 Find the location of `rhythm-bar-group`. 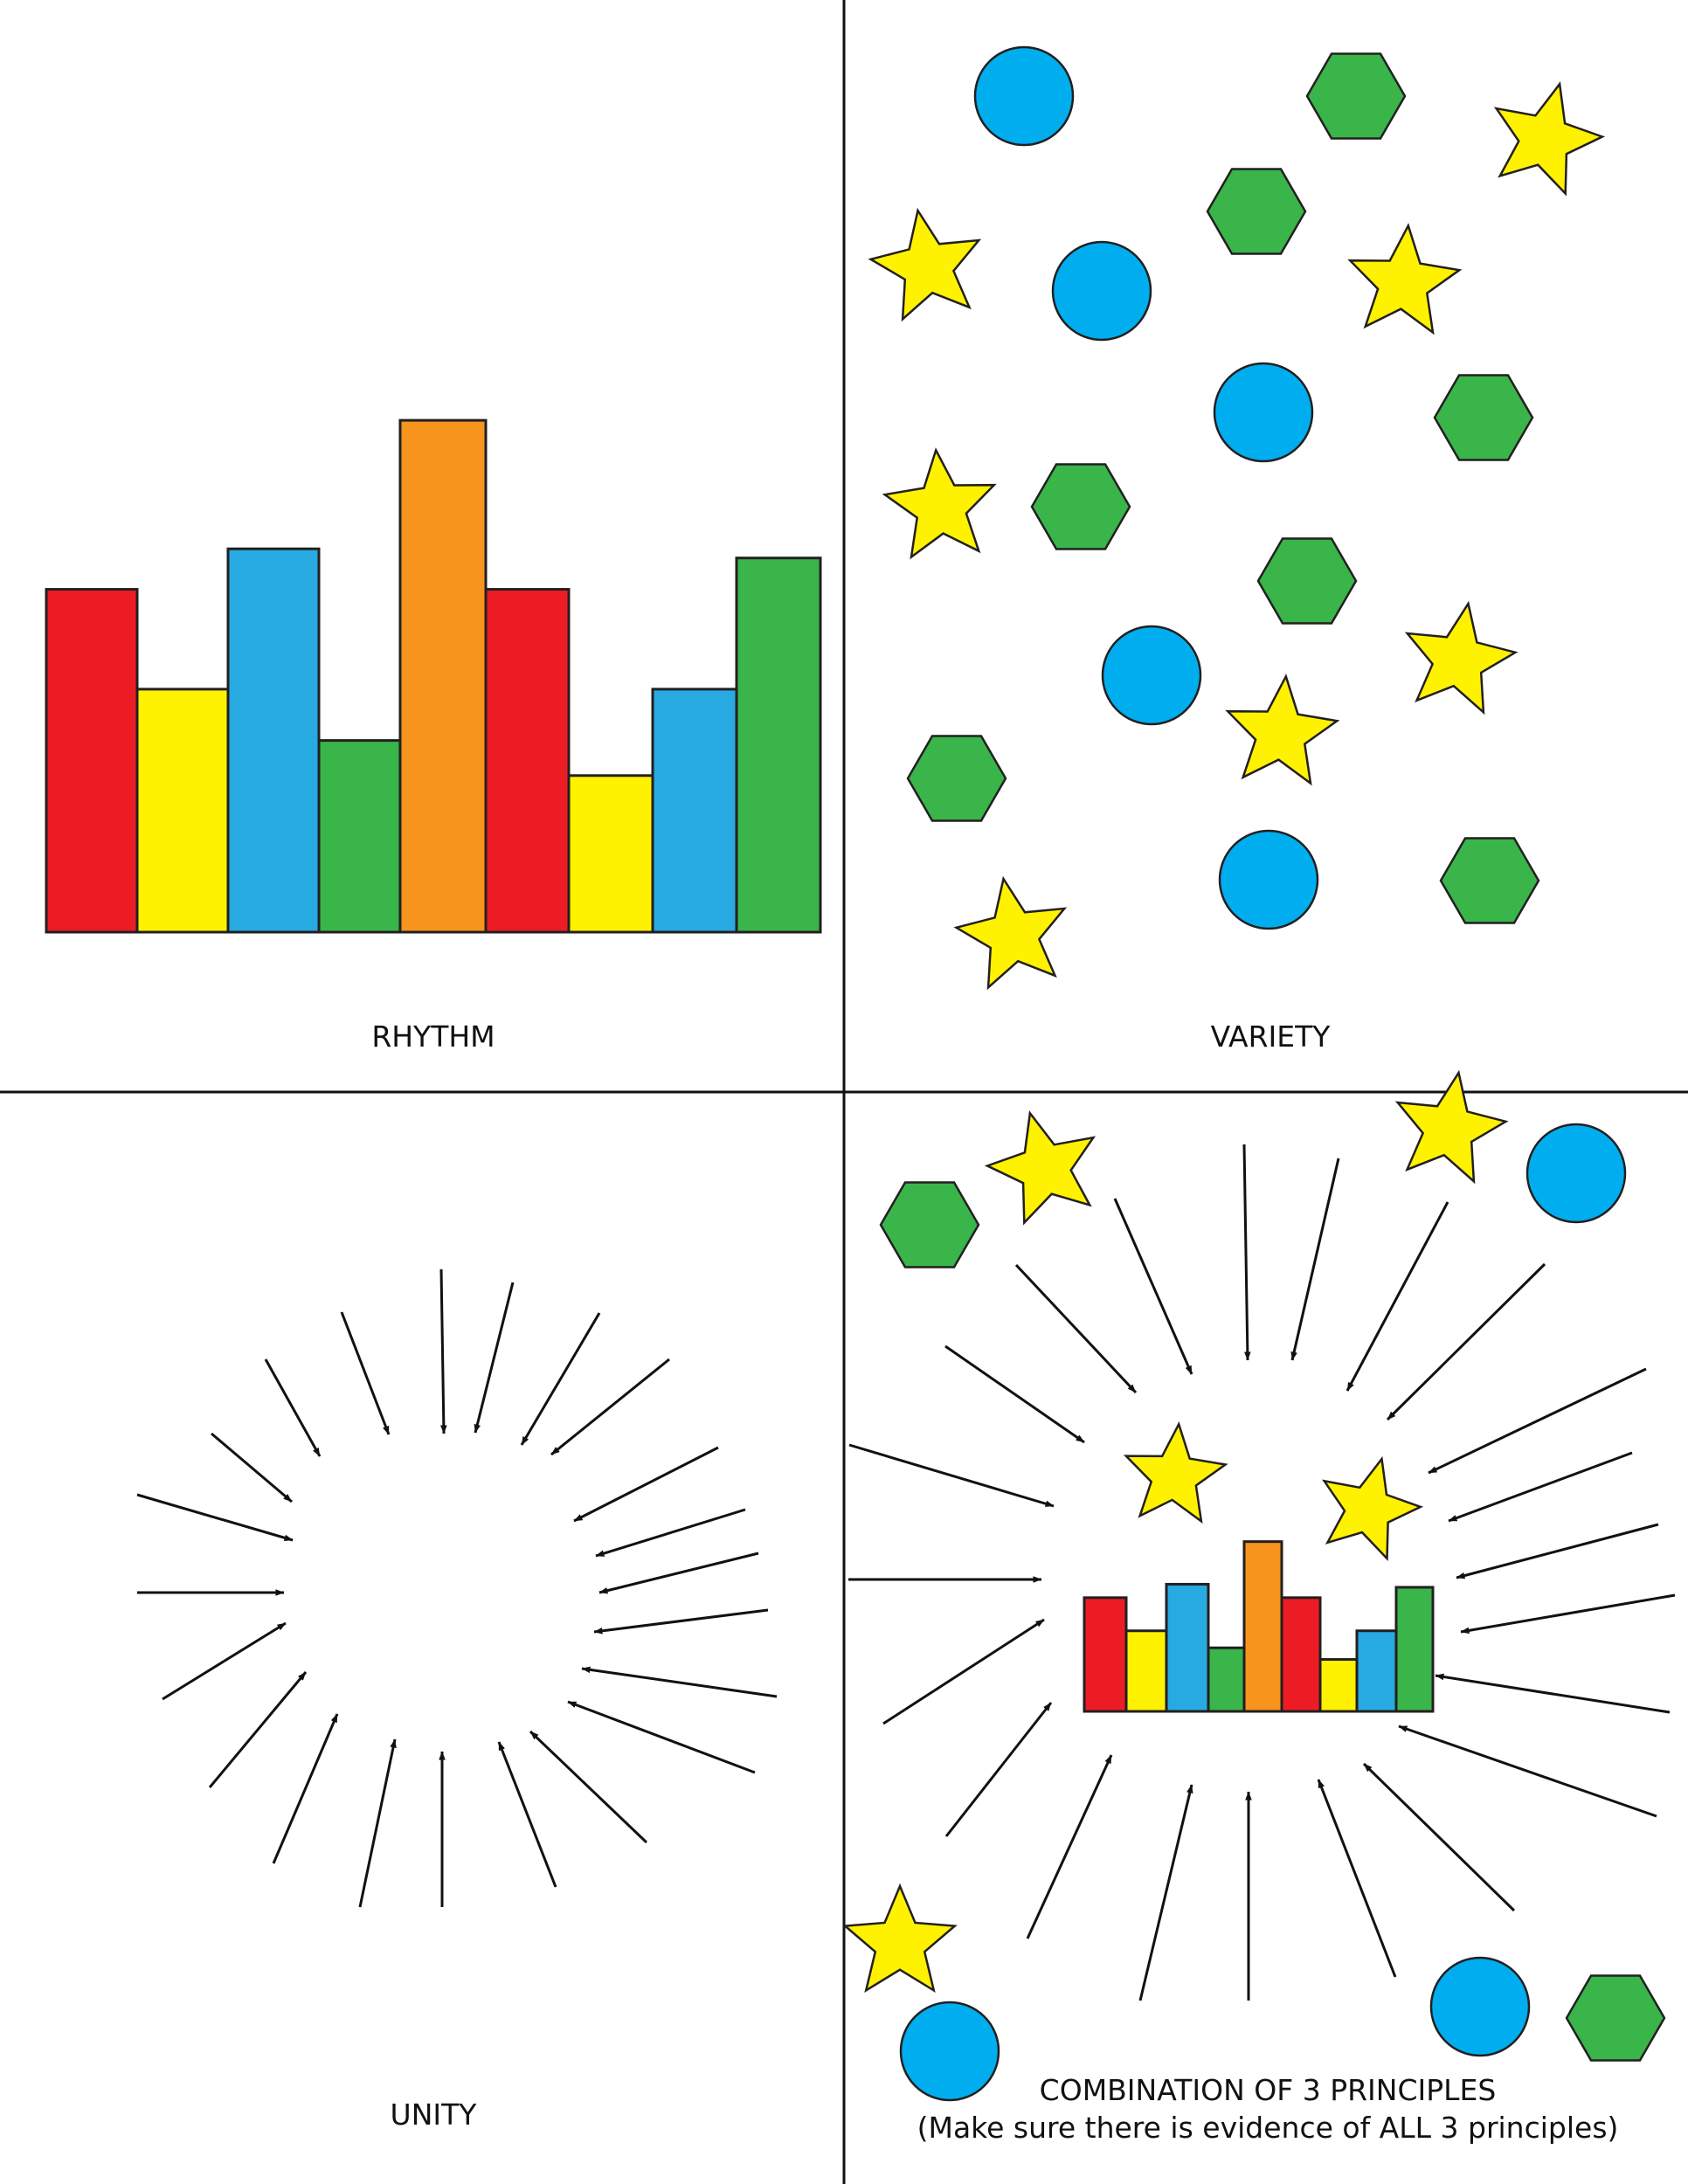

rhythm-bar-group is located at coordinates (433, 676).